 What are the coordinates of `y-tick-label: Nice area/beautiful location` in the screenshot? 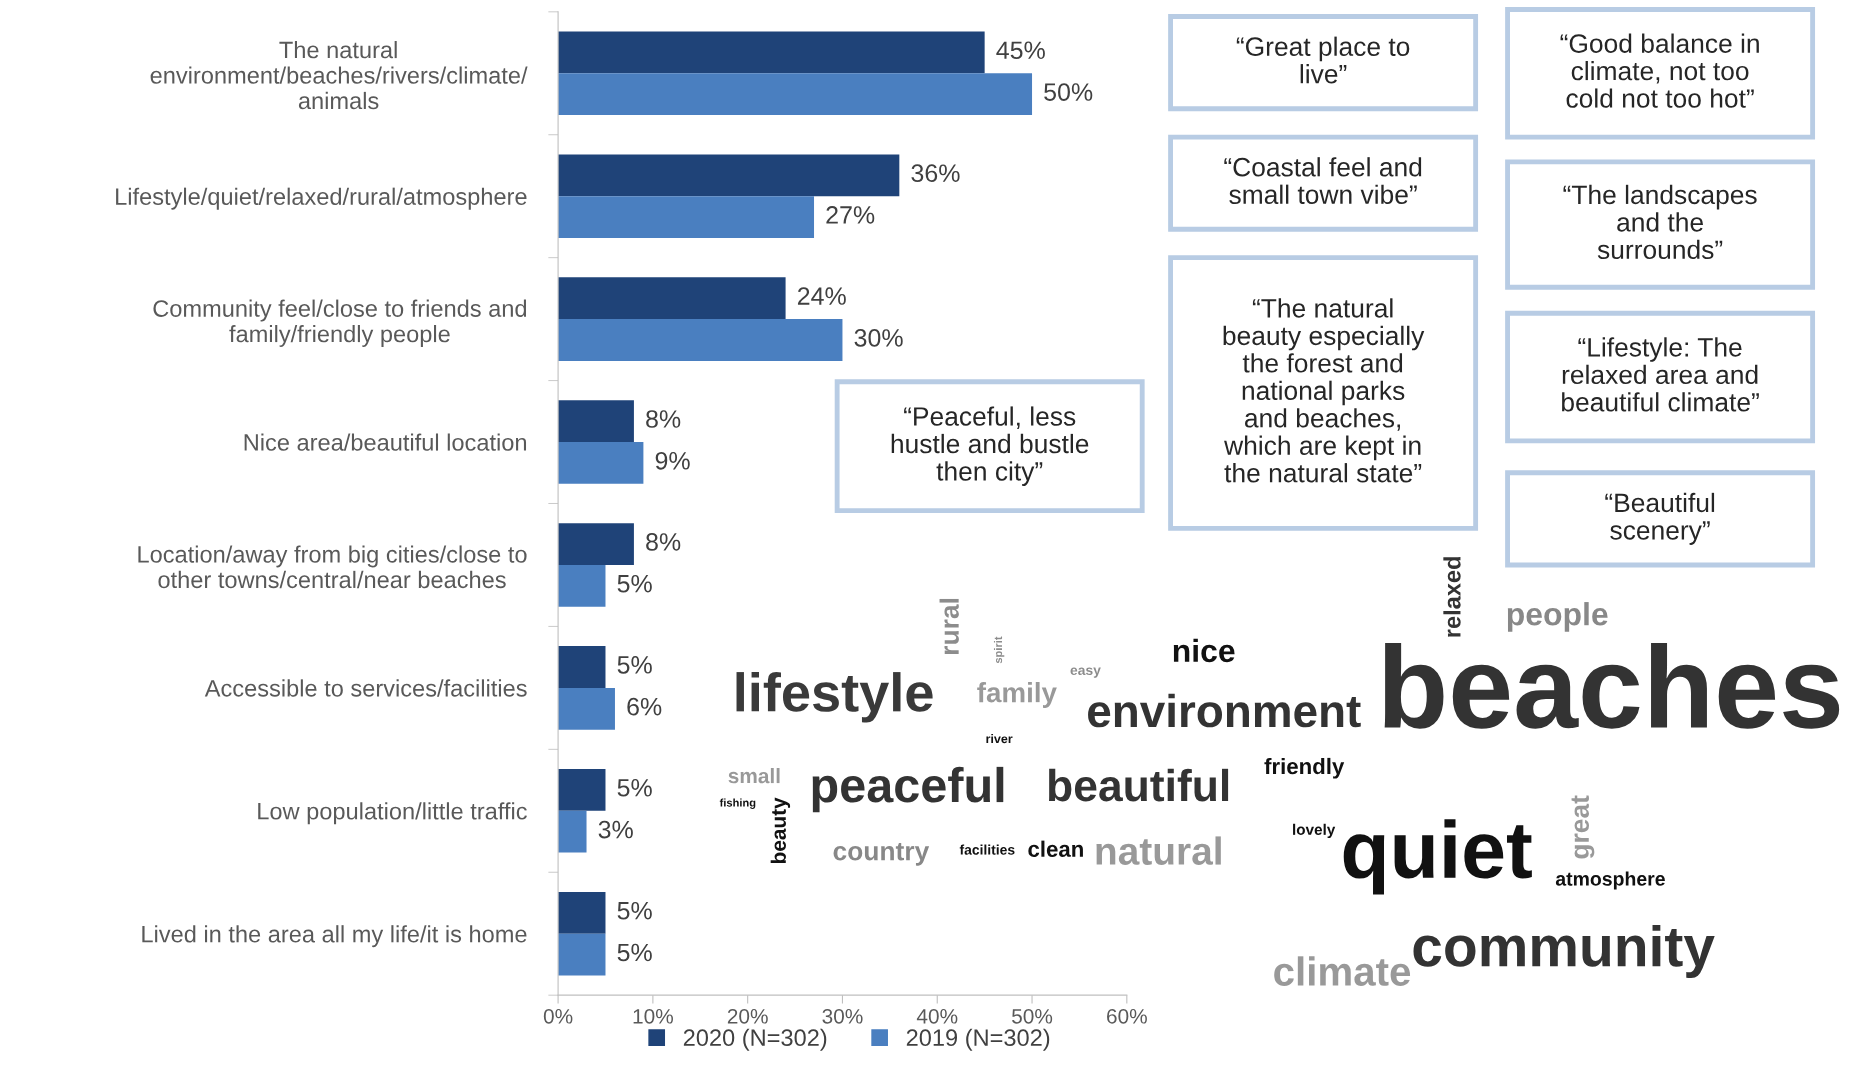 It's located at (385, 442).